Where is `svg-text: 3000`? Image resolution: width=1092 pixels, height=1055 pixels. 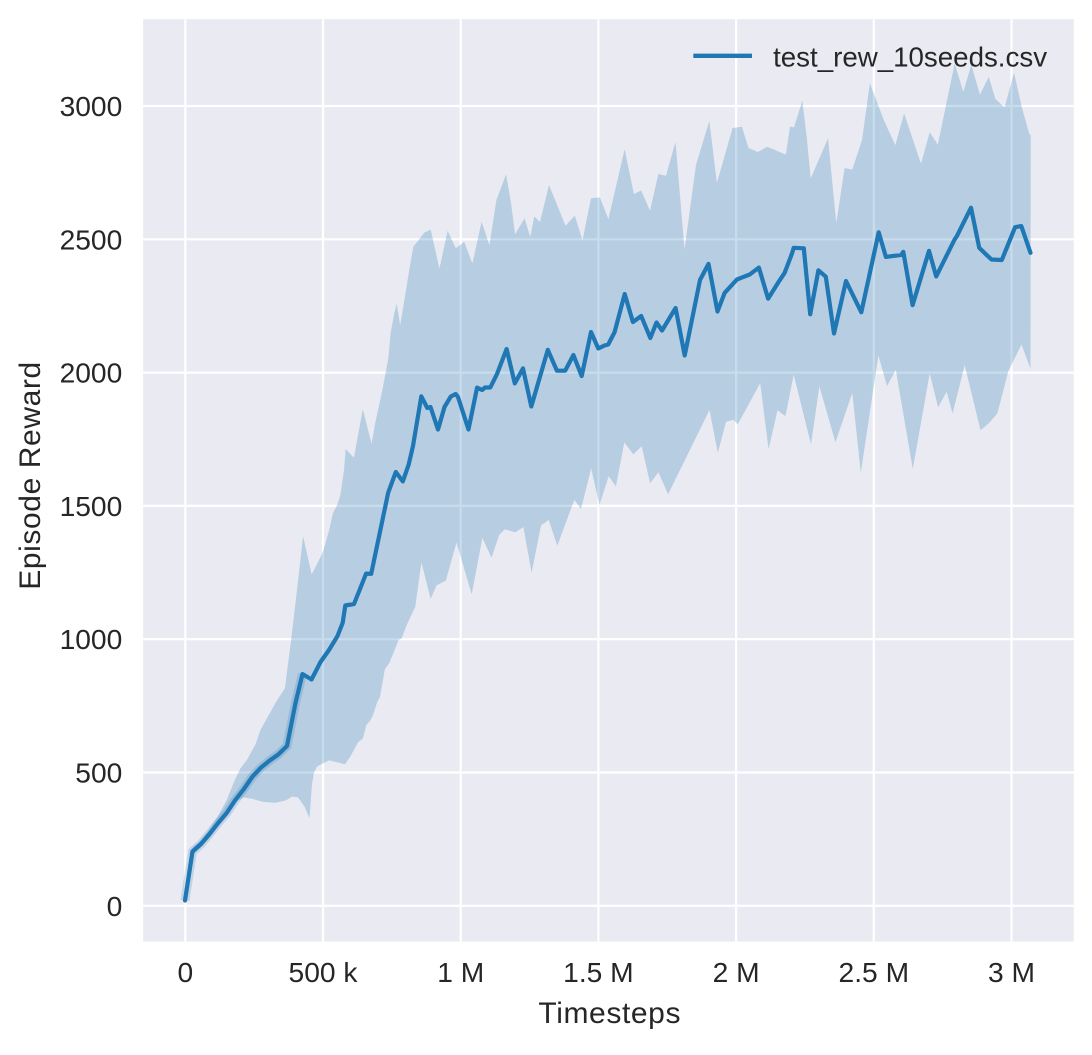
svg-text: 3000 is located at coordinates (91, 106).